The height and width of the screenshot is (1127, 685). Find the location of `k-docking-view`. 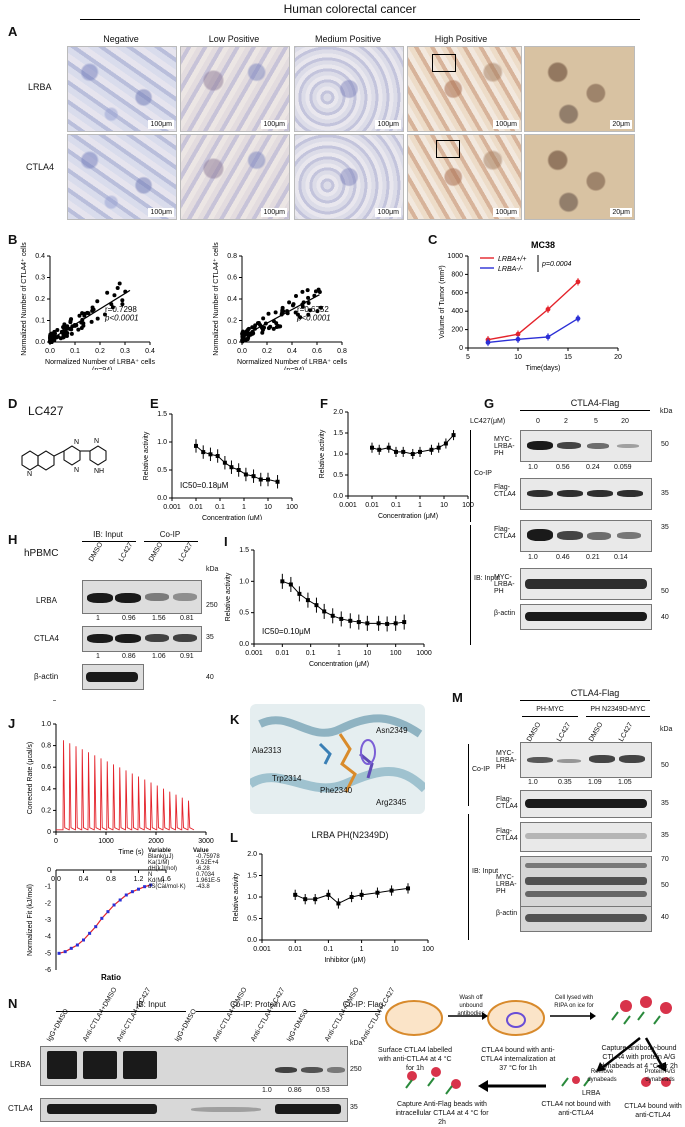

k-docking-view is located at coordinates (337, 759).